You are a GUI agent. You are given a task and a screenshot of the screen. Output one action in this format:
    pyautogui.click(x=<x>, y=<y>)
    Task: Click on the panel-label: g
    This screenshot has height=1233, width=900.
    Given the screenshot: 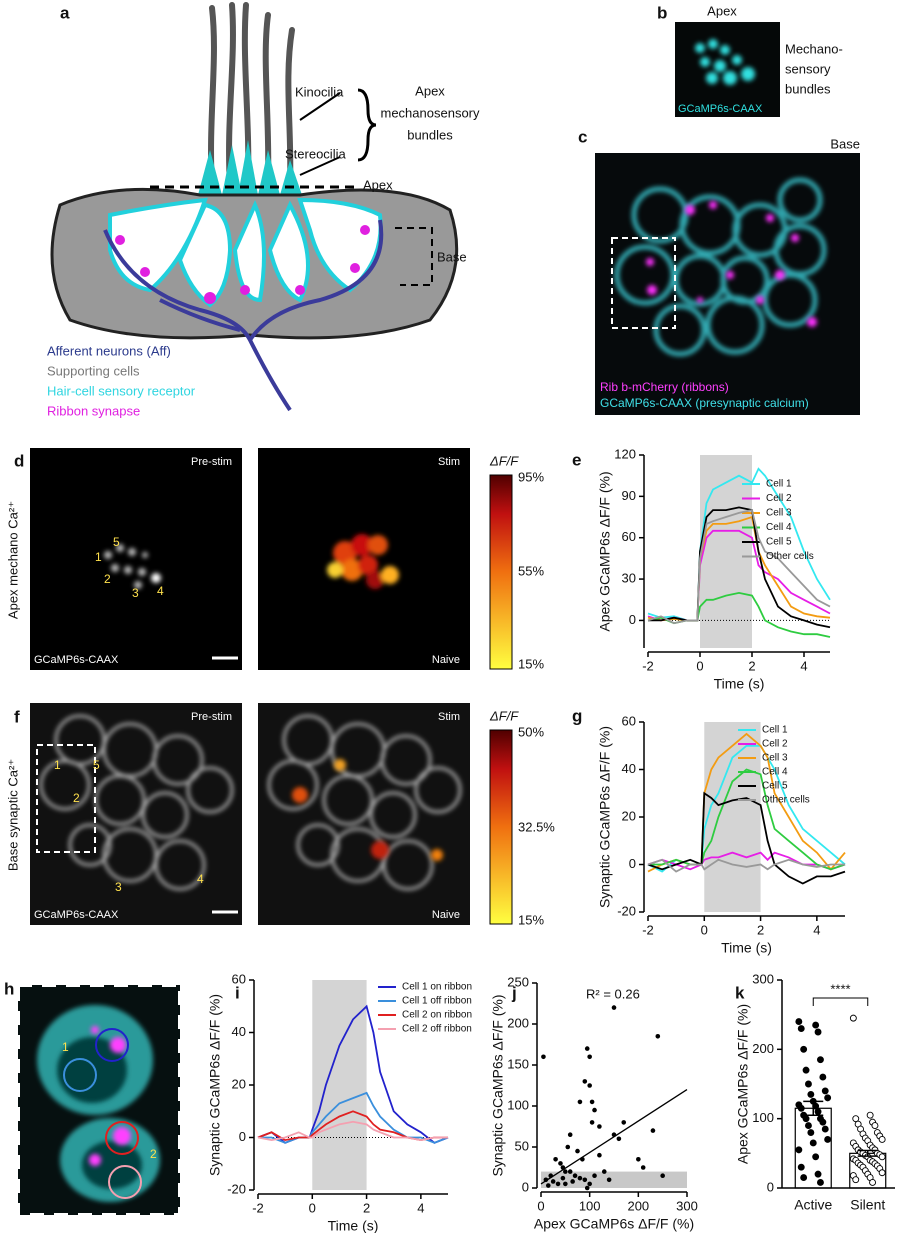 What is the action you would take?
    pyautogui.click(x=577, y=715)
    